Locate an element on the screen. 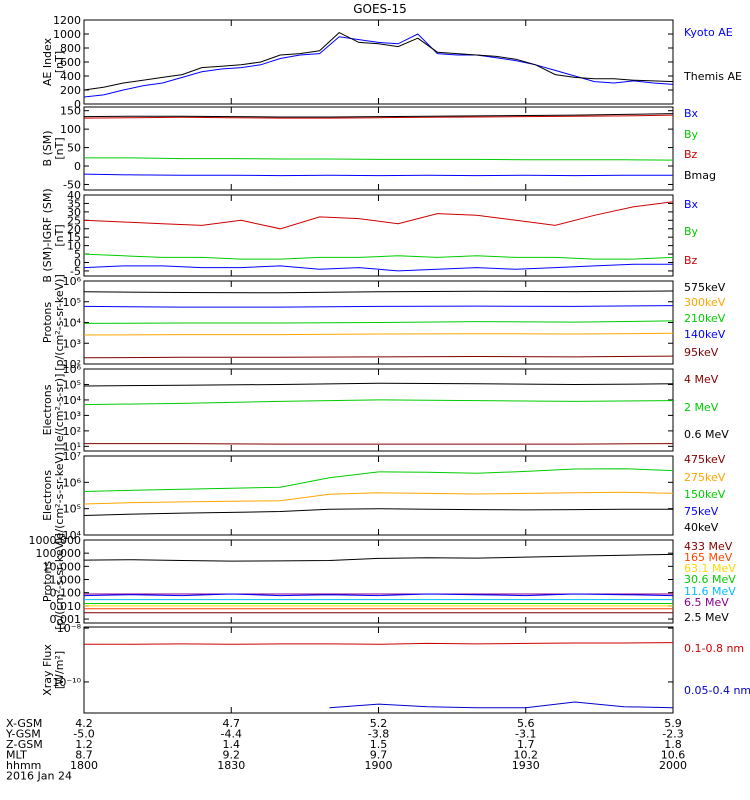 The image size is (750, 800). y-tick-label: 10⁻¹⁰ is located at coordinates (66, 682).